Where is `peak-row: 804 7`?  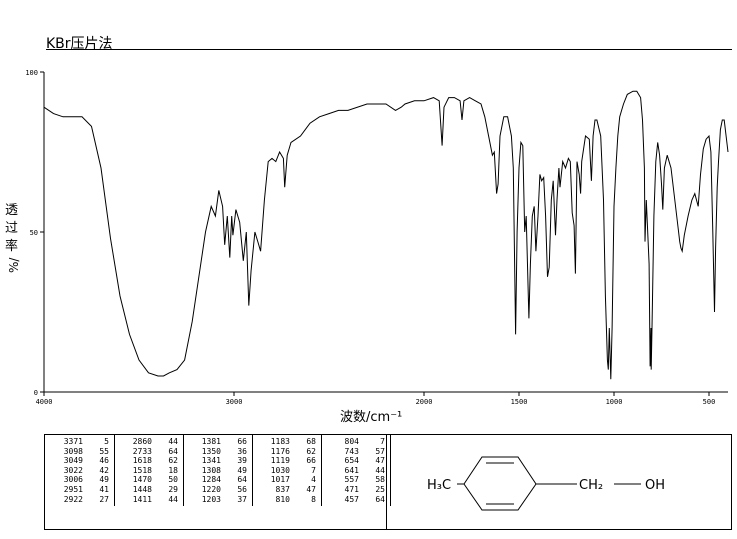
peak-row: 804 7 is located at coordinates (355, 442).